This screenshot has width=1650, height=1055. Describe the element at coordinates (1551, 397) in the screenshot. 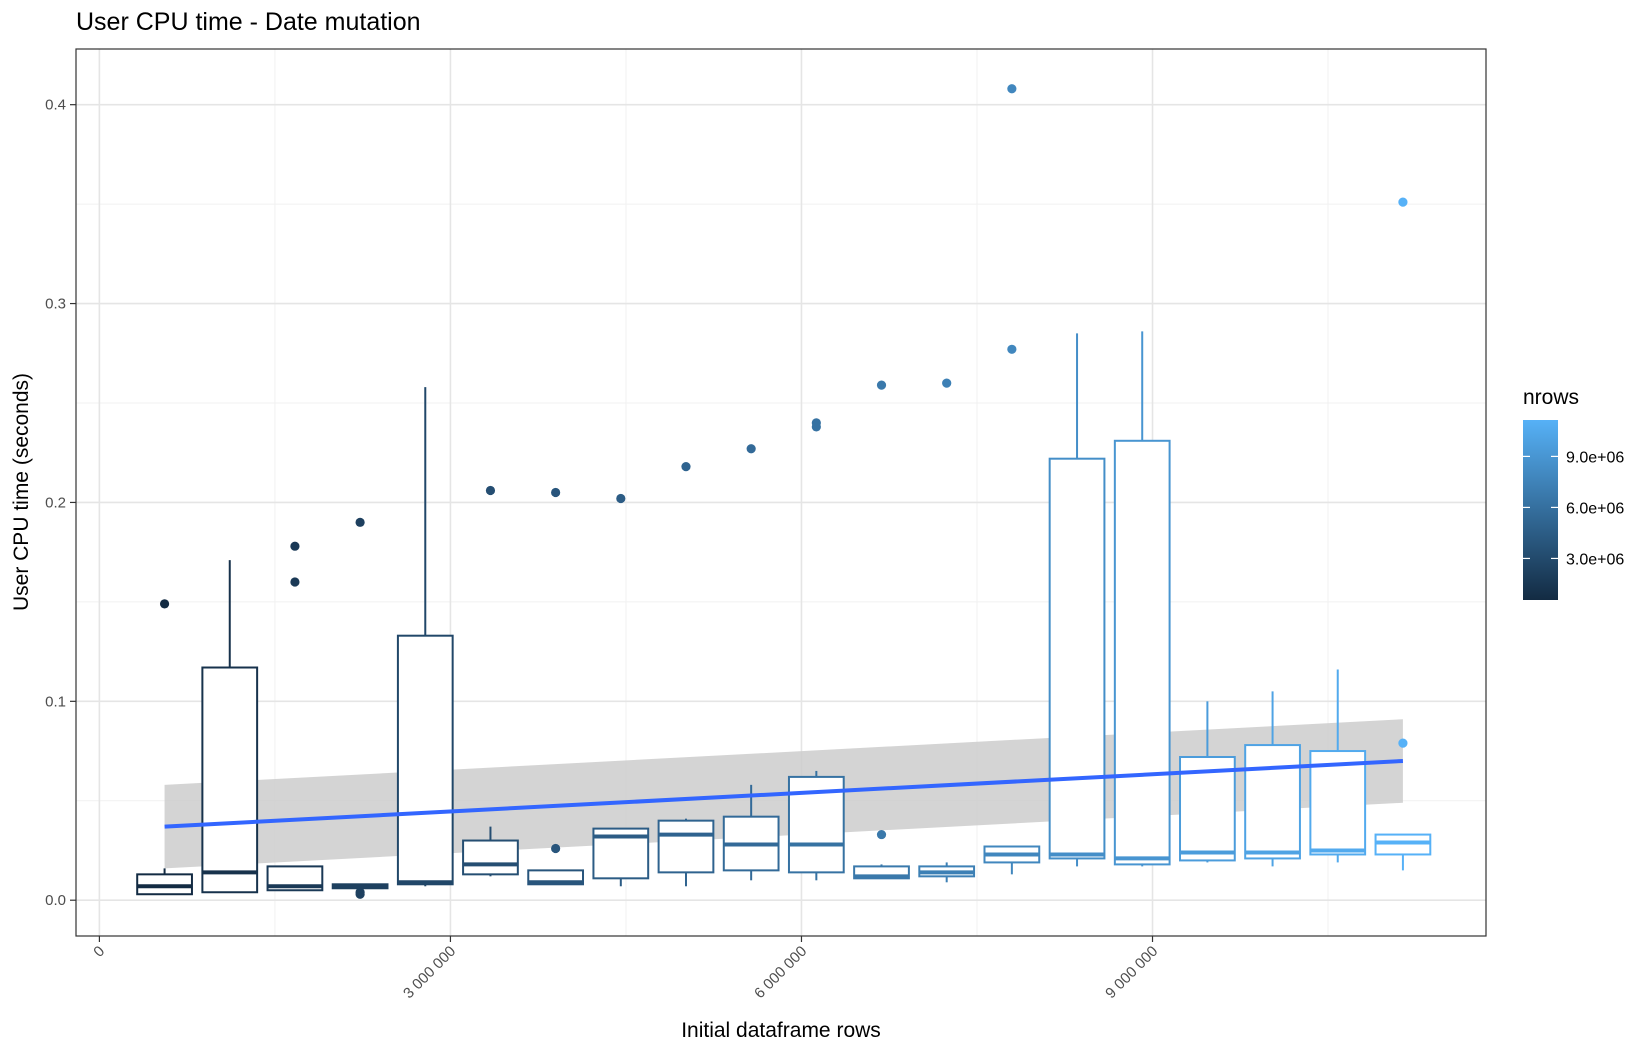

I see `legend-title: nrows` at that location.